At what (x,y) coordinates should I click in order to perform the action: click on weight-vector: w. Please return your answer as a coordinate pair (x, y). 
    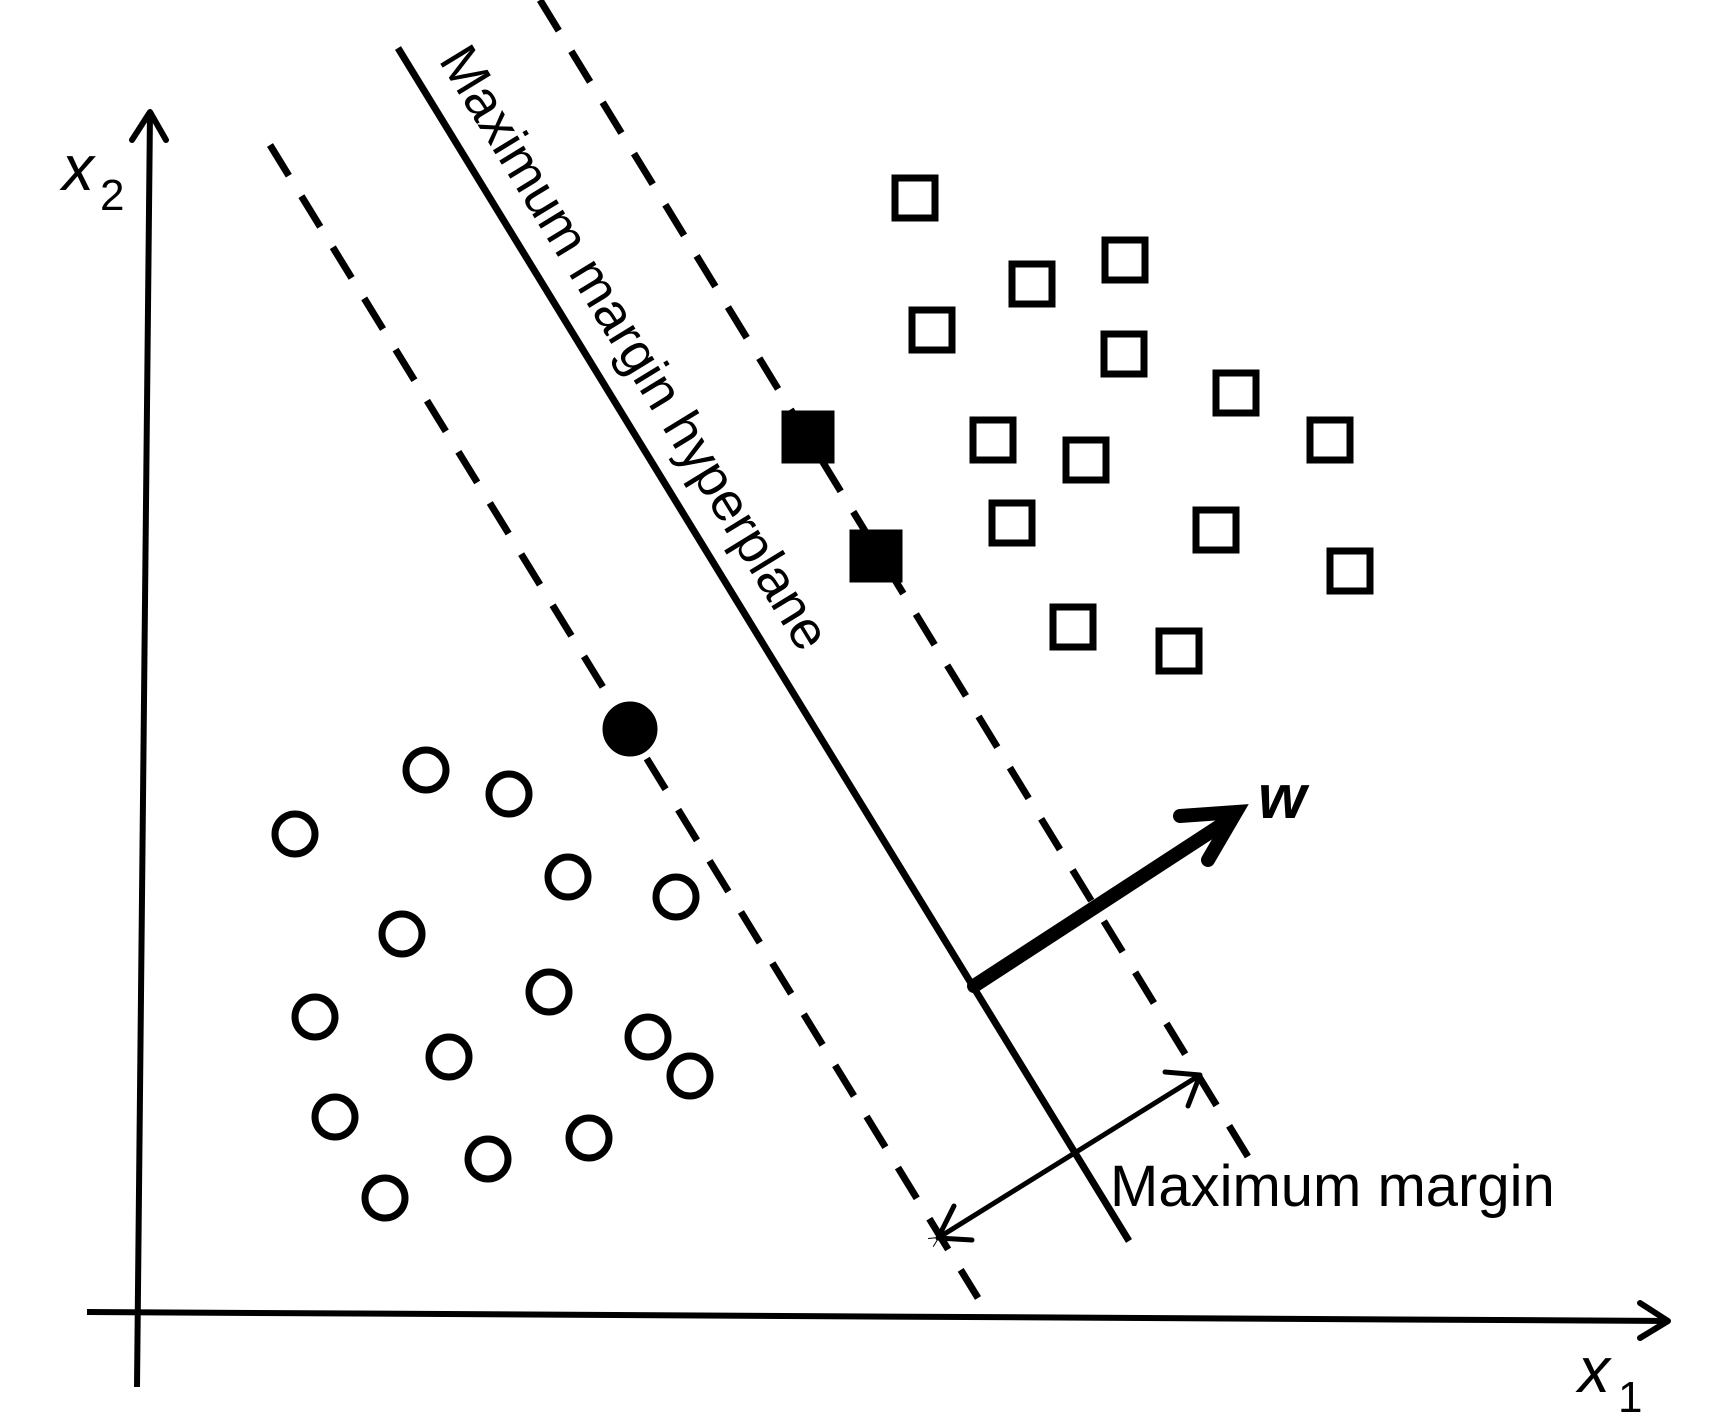
    Looking at the image, I should click on (1138, 878).